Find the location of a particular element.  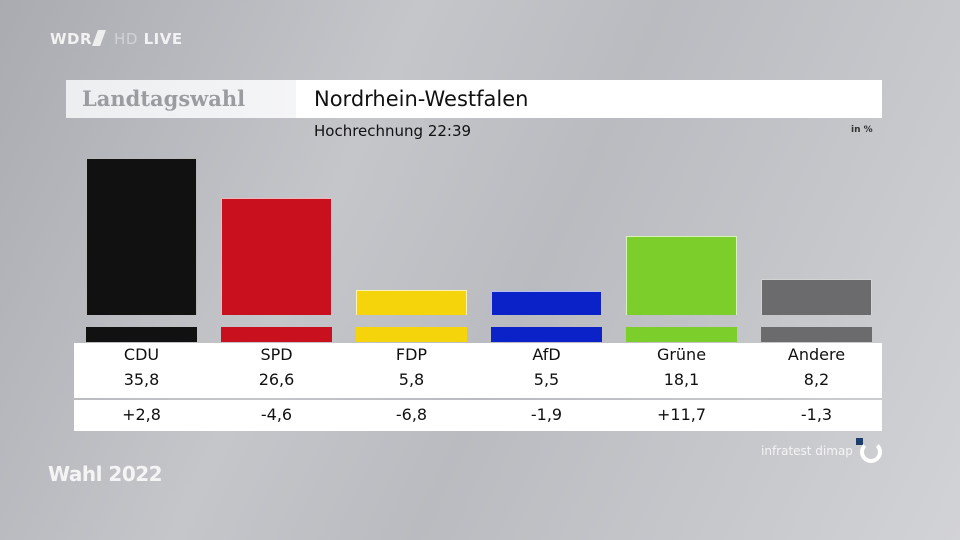

bar-afd is located at coordinates (546, 302).